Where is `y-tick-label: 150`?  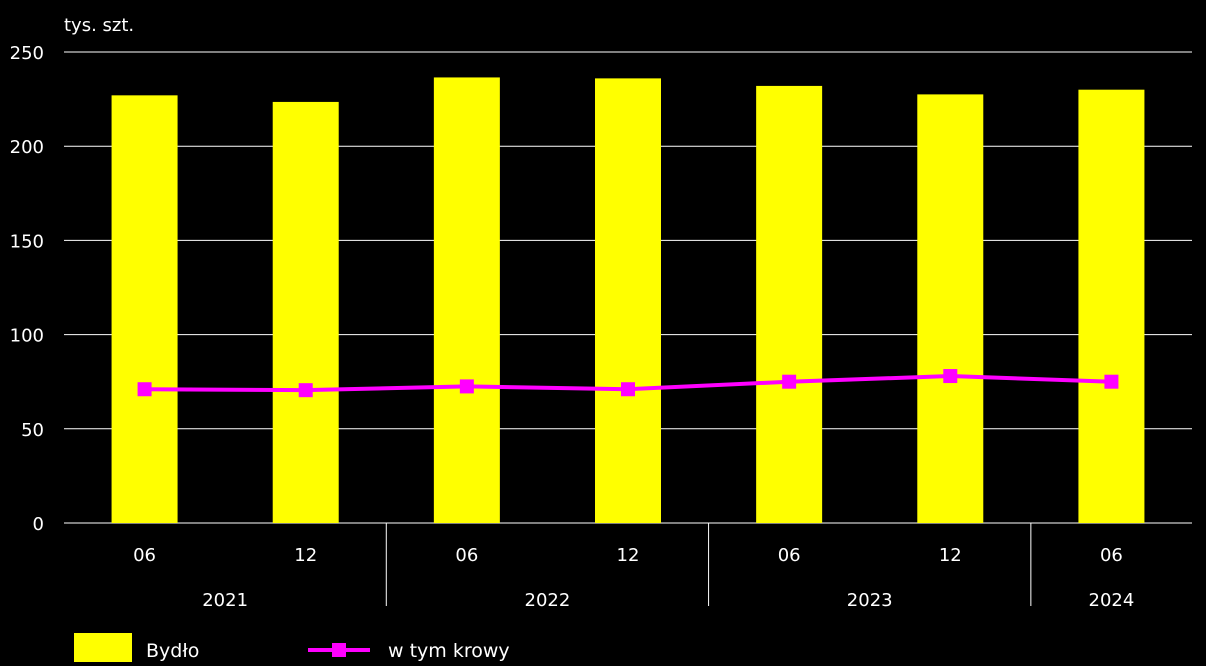
y-tick-label: 150 is located at coordinates (27, 241).